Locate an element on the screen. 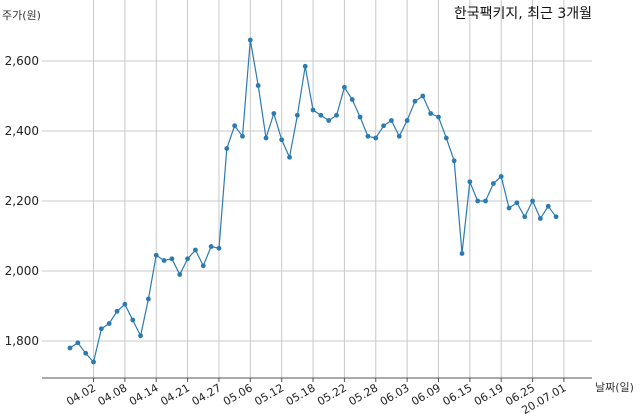 This screenshot has width=640, height=419. y-tick-label: 1,800 is located at coordinates (22, 341).